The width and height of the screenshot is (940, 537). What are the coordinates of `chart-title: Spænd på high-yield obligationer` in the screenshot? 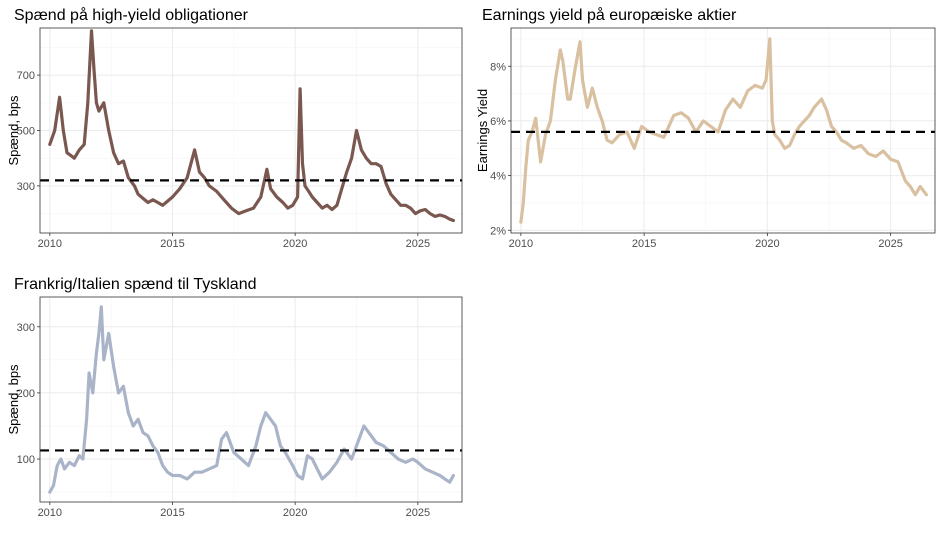 It's located at (131, 15).